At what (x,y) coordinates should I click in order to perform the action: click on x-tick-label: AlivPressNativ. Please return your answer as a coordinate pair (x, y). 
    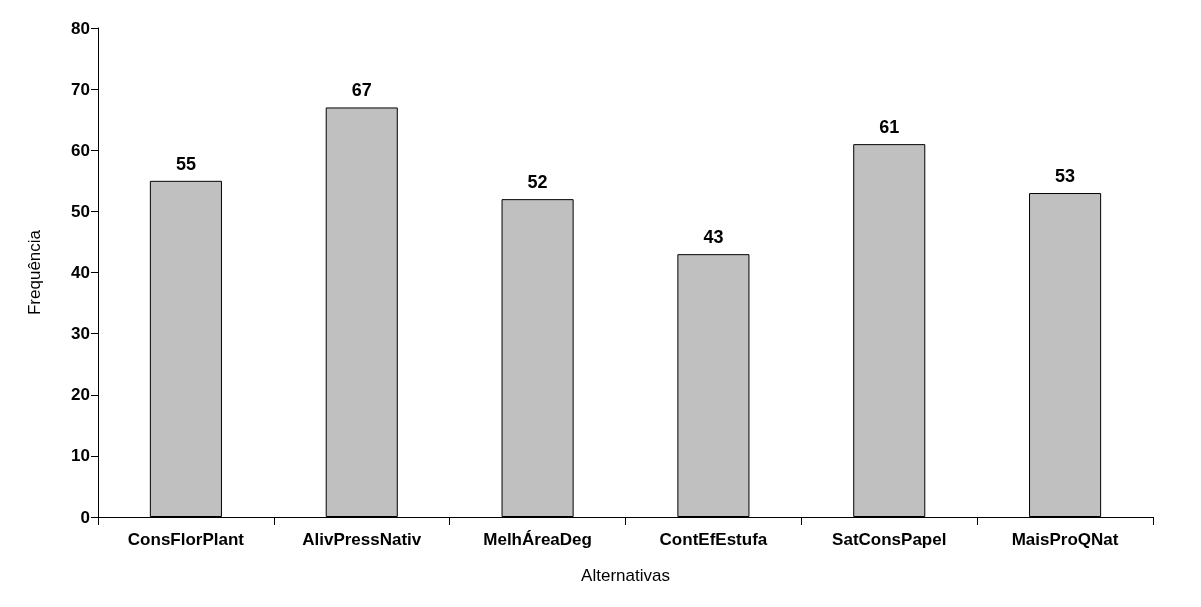
    Looking at the image, I should click on (362, 539).